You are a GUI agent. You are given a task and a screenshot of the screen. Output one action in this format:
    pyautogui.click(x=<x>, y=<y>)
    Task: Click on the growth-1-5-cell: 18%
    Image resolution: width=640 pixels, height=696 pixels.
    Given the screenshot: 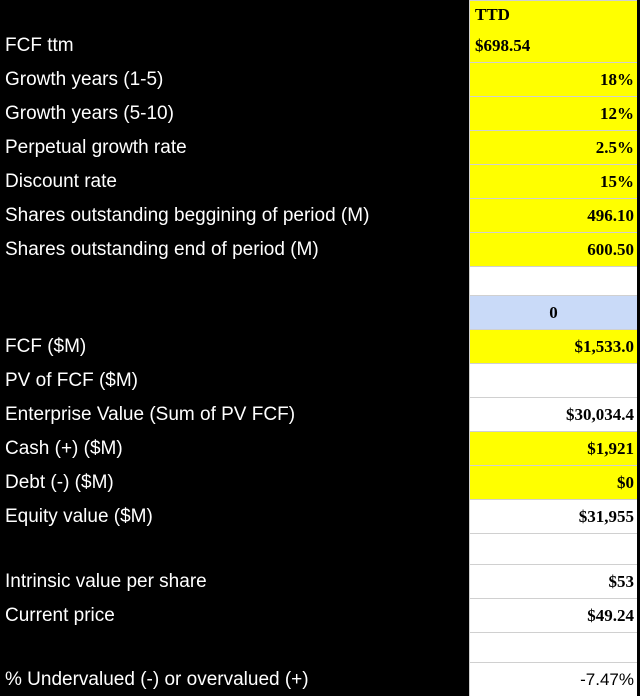 What is the action you would take?
    pyautogui.click(x=553, y=80)
    